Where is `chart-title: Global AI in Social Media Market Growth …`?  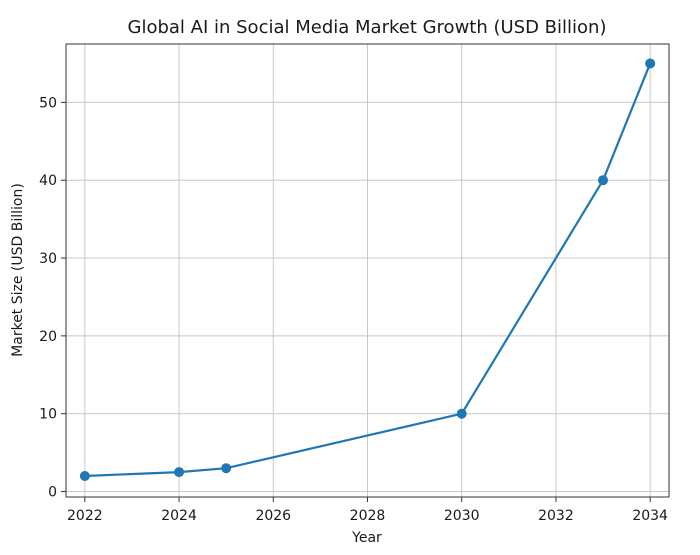
chart-title: Global AI in Social Media Market Growth … is located at coordinates (367, 27).